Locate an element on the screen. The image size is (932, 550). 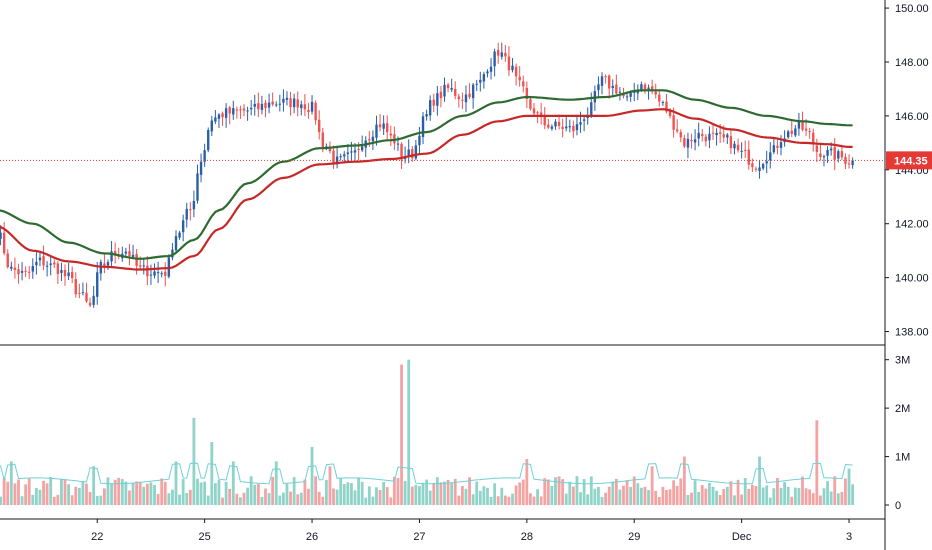
volume-tick-label: 1M is located at coordinates (902, 458).